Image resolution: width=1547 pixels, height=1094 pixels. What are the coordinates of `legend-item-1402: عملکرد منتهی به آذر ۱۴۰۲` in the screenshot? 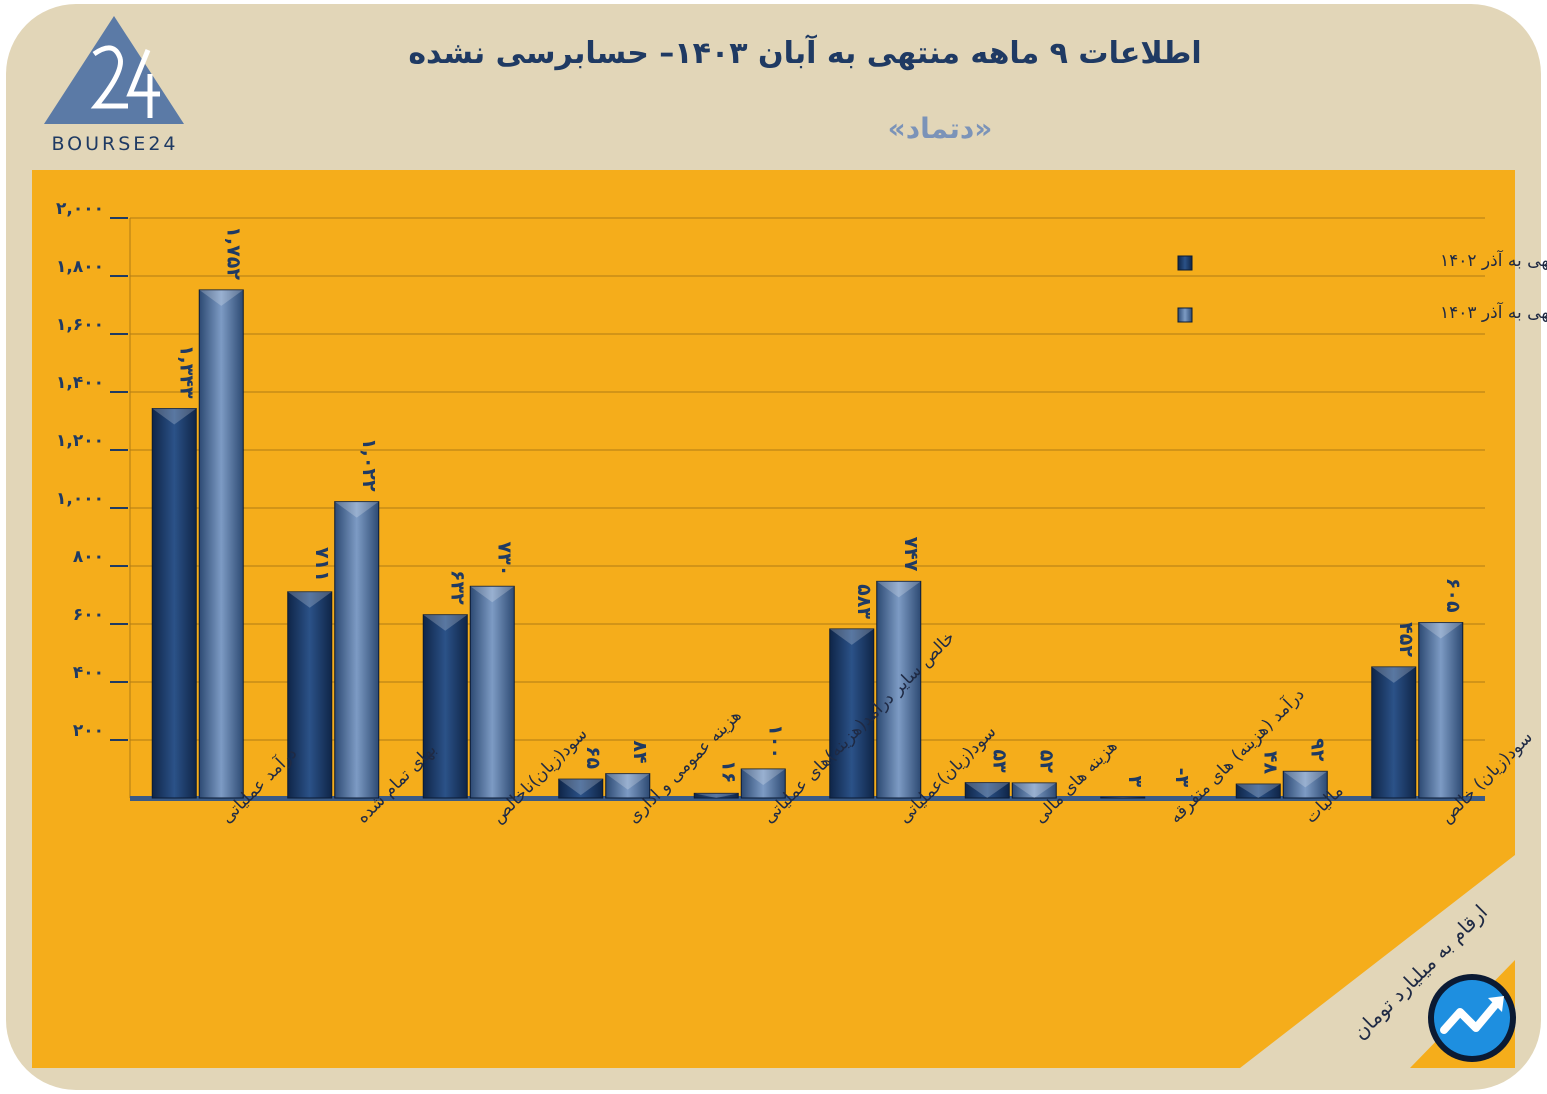 It's located at (1362, 260).